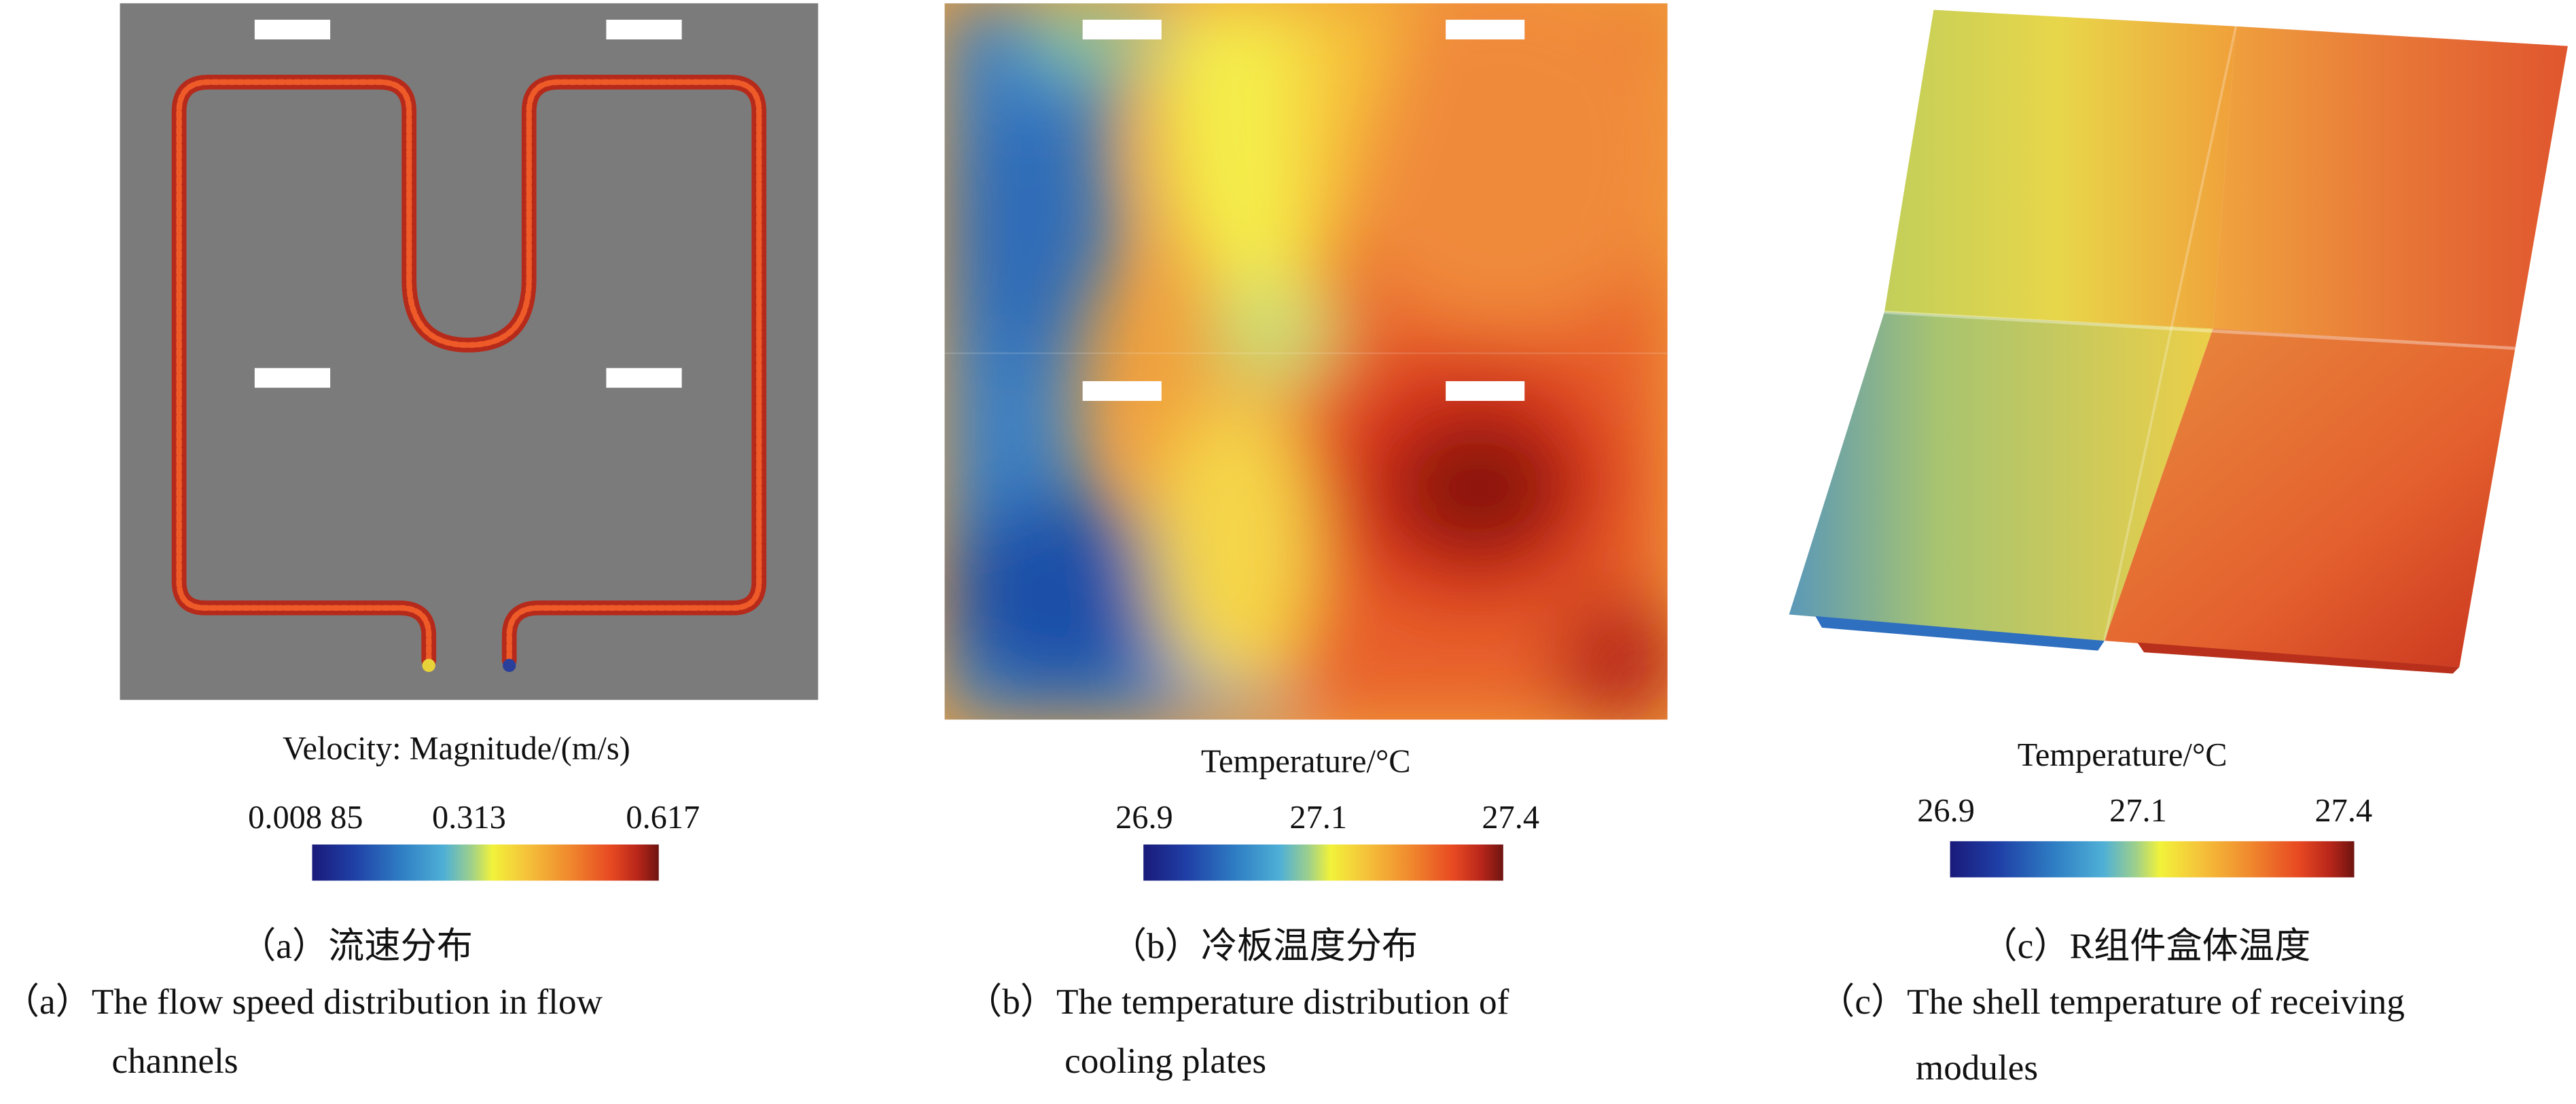 This screenshot has height=1104, width=2576. What do you see at coordinates (663, 818) in the screenshot?
I see `colorbar-tick-max-a: 0.617` at bounding box center [663, 818].